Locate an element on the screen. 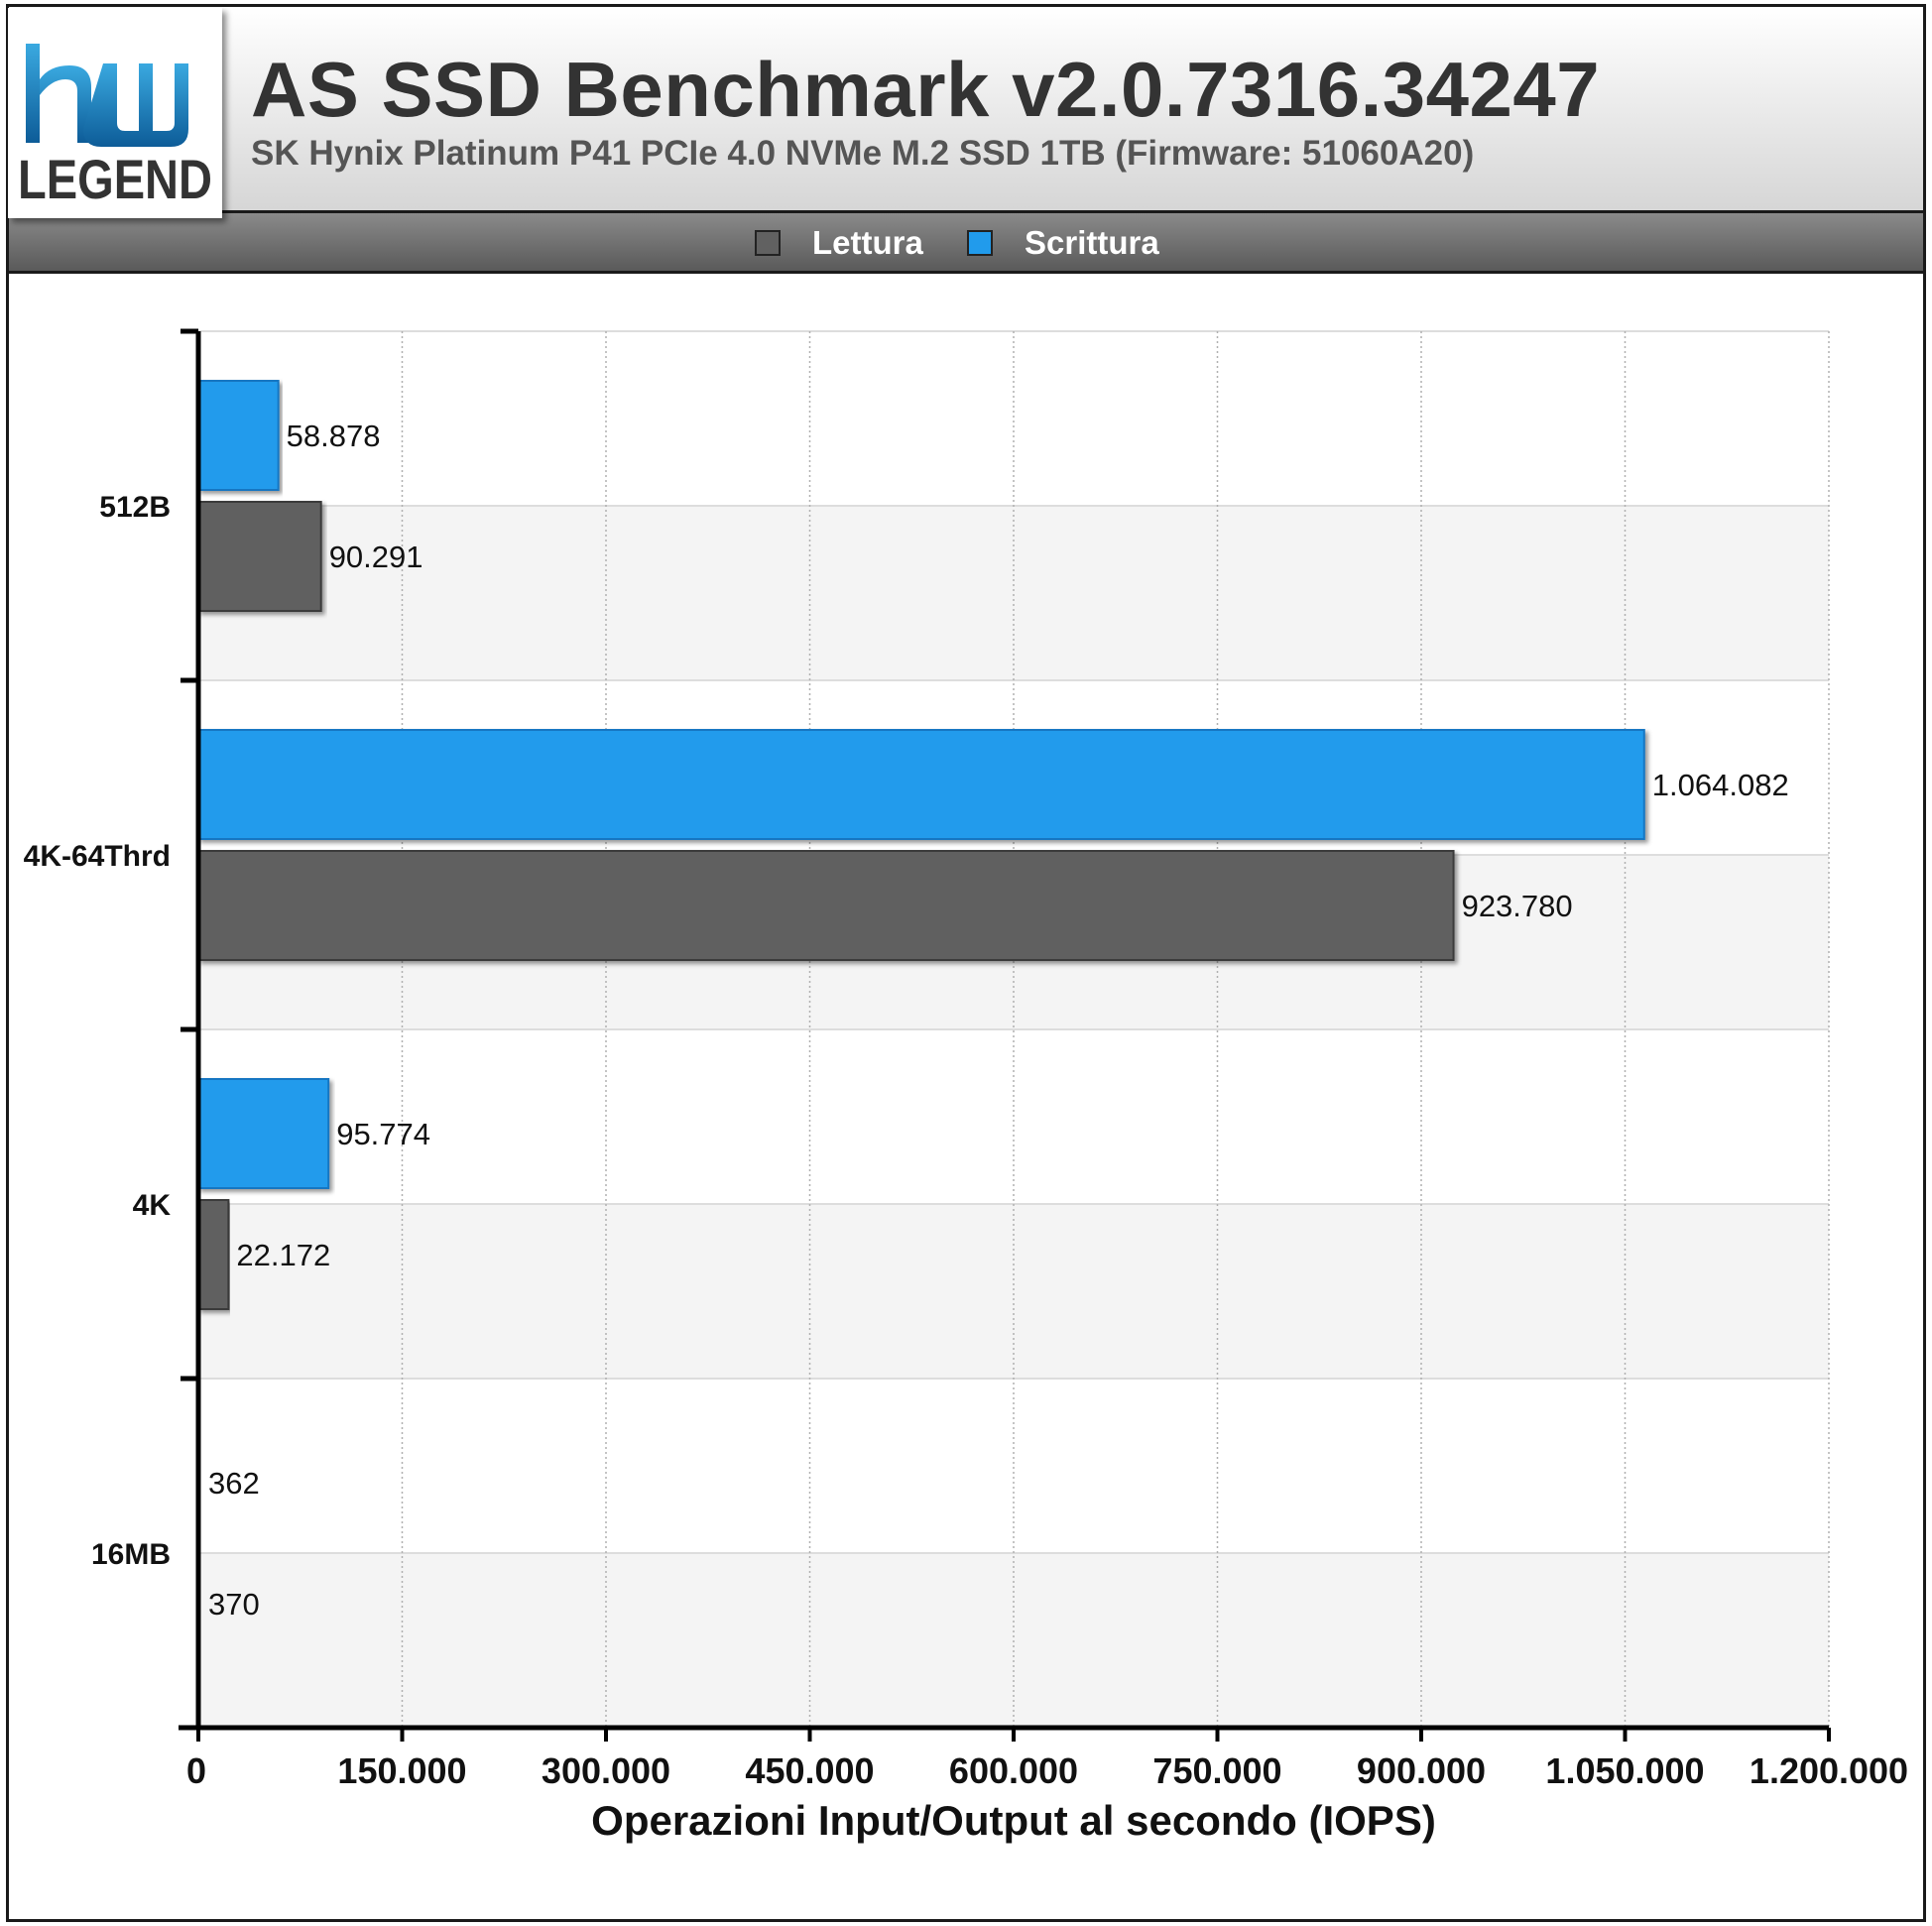 The height and width of the screenshot is (1926, 1932). hwlegend-logo: LEGEND is located at coordinates (115, 113).